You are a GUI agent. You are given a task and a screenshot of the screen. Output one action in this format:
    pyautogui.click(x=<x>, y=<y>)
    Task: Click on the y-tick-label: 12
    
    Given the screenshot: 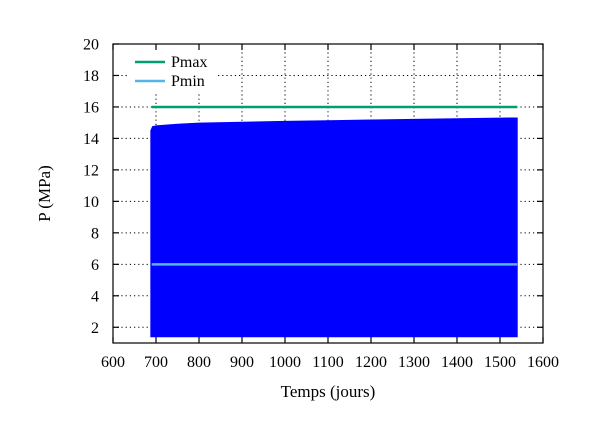 What is the action you would take?
    pyautogui.click(x=91, y=170)
    